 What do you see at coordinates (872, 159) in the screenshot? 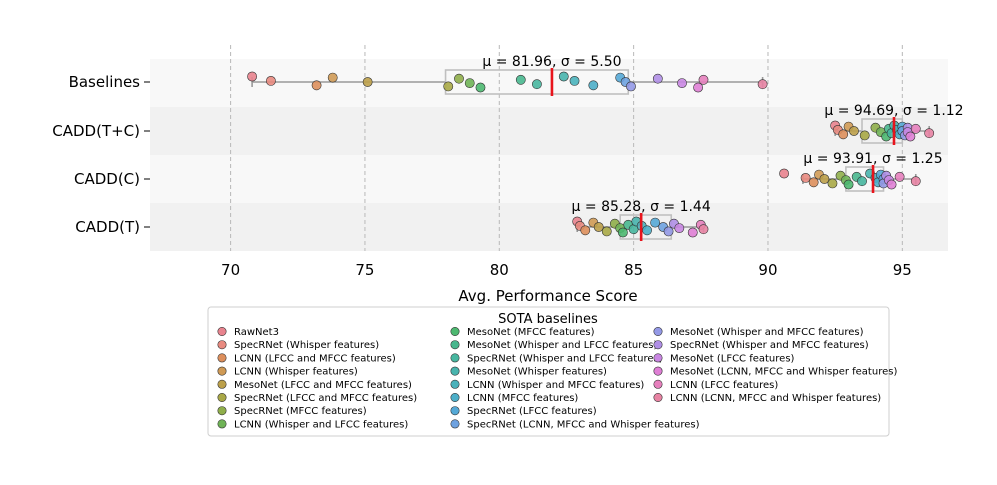
I see `stat-annotation: μ = 93.91, σ = 1.25` at bounding box center [872, 159].